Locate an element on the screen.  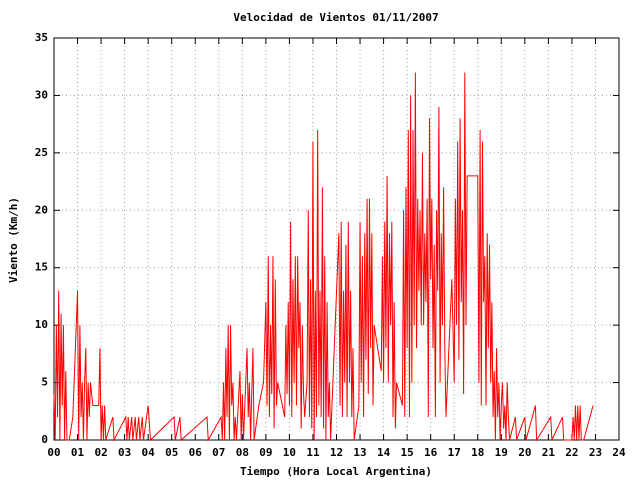
y-tick-label: 30 is located at coordinates (41, 94).